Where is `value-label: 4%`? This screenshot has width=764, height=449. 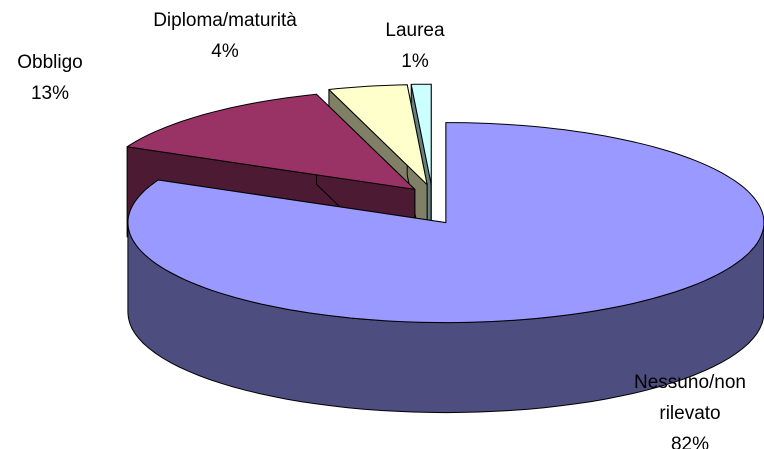
value-label: 4% is located at coordinates (225, 51).